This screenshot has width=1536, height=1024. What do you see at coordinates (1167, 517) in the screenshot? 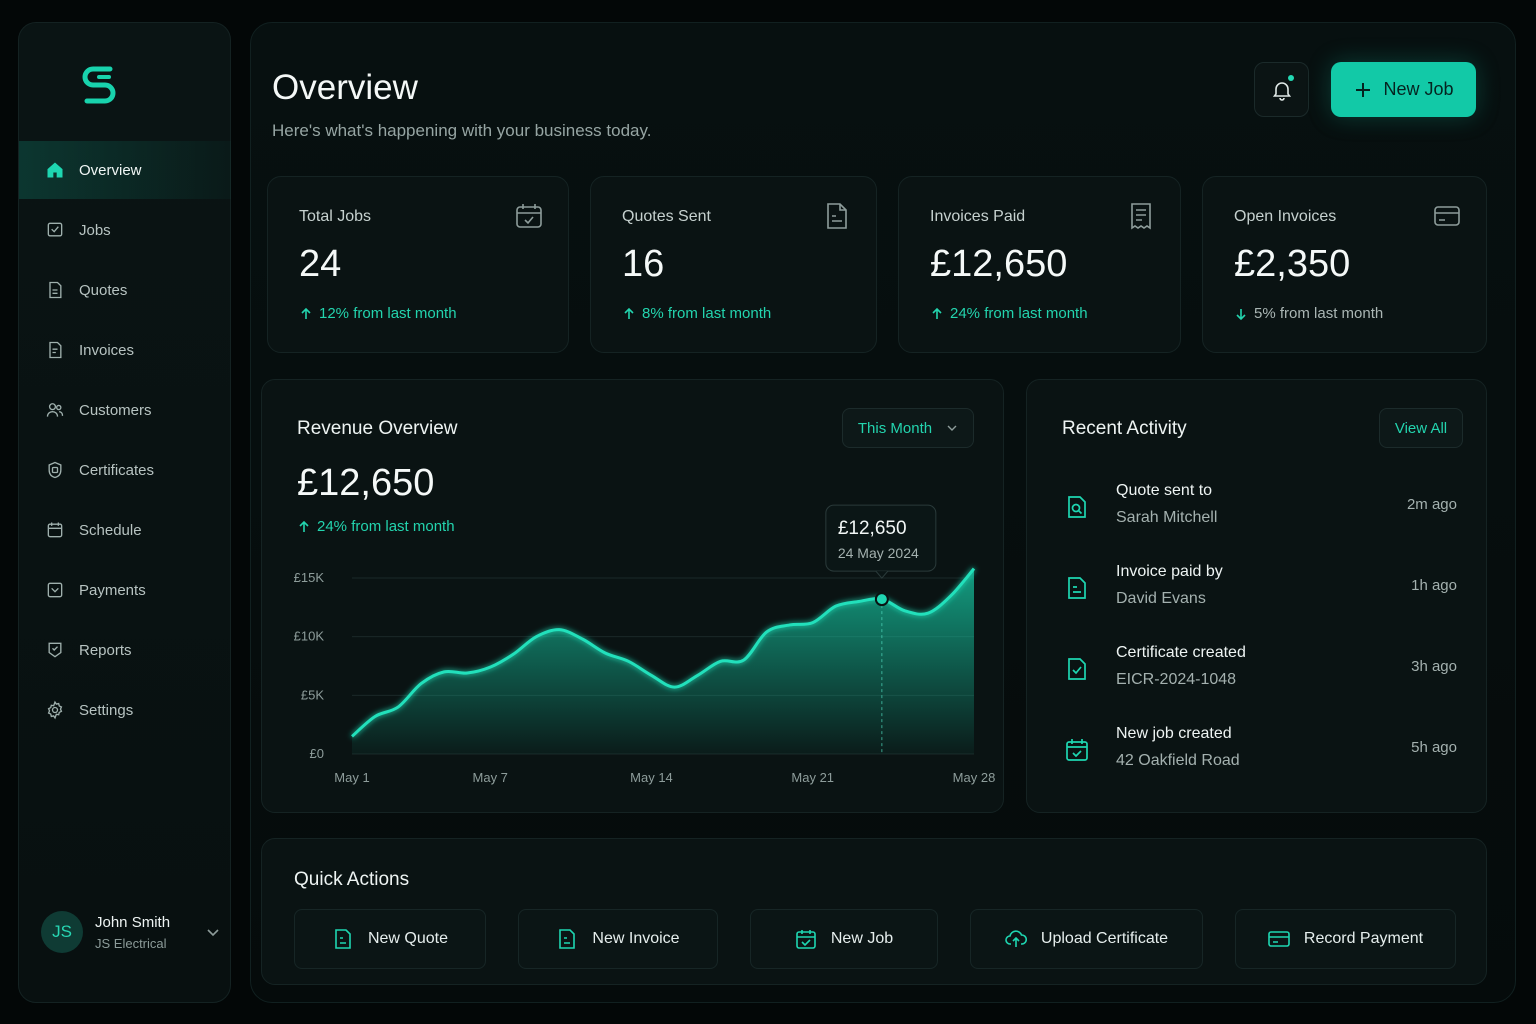
I see `activity-subject: Sarah Mitchell` at bounding box center [1167, 517].